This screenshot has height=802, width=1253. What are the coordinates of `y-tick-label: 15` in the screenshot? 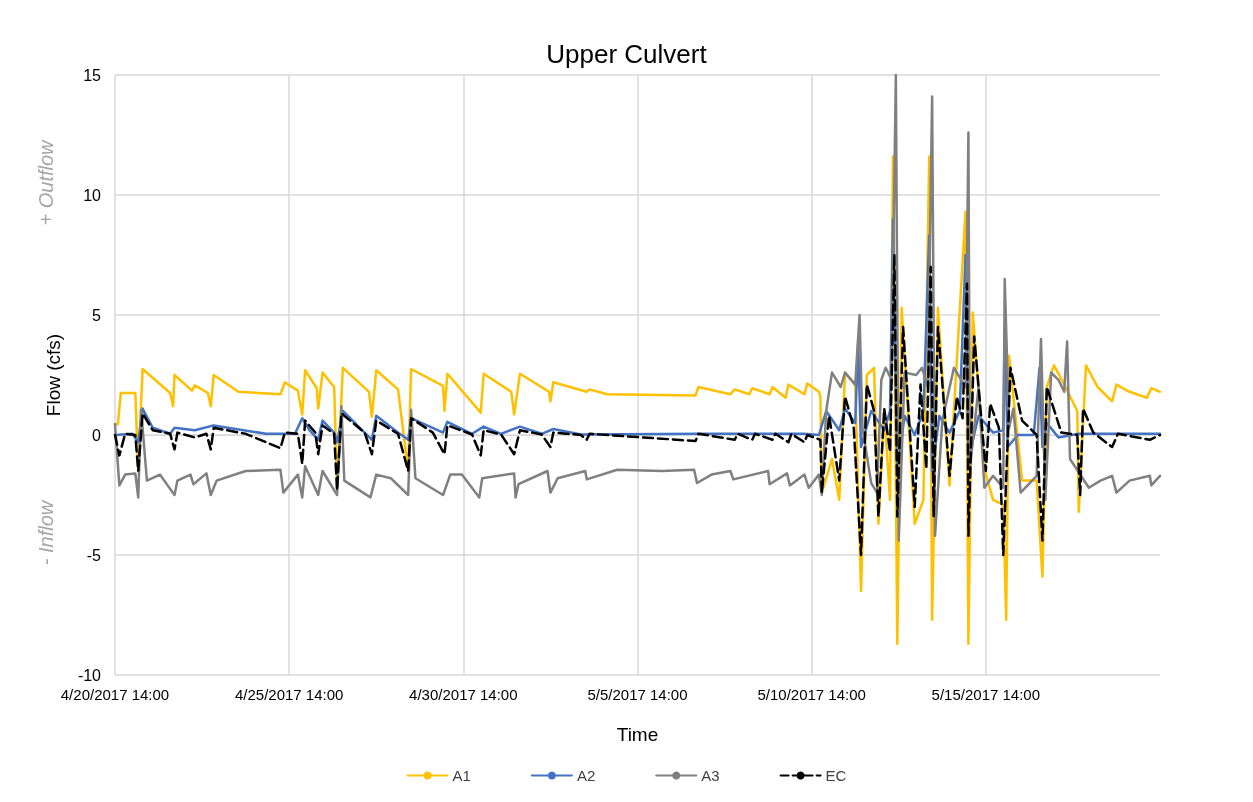 It's located at (92, 75).